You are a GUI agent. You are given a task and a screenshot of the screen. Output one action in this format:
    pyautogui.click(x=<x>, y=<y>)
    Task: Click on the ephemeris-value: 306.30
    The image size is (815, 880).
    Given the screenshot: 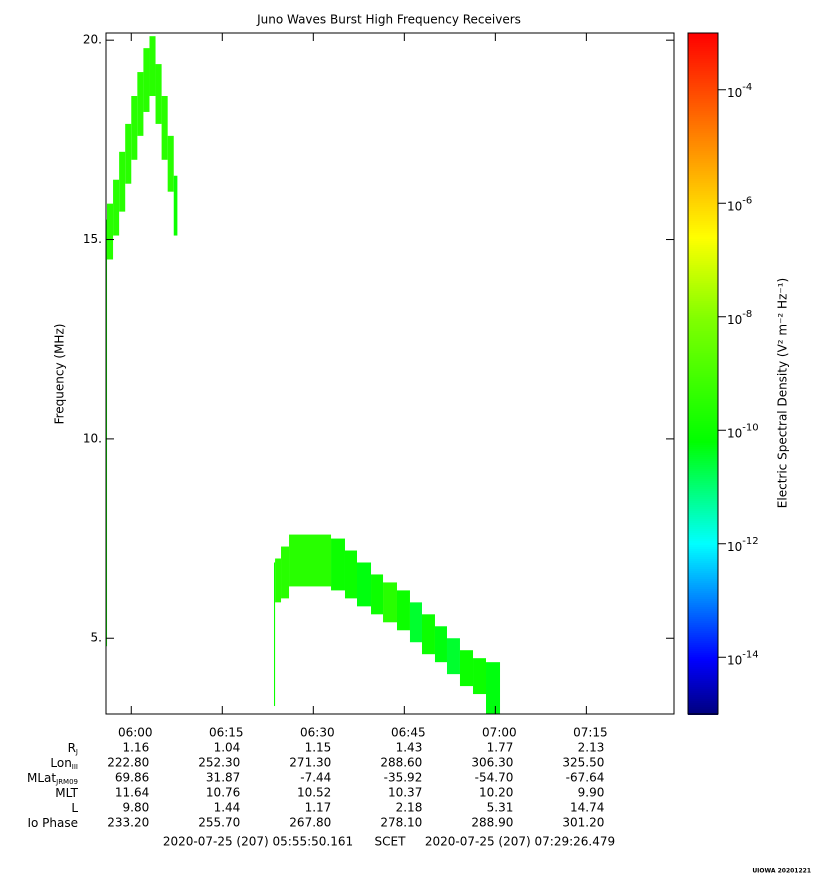 What is the action you would take?
    pyautogui.click(x=492, y=763)
    